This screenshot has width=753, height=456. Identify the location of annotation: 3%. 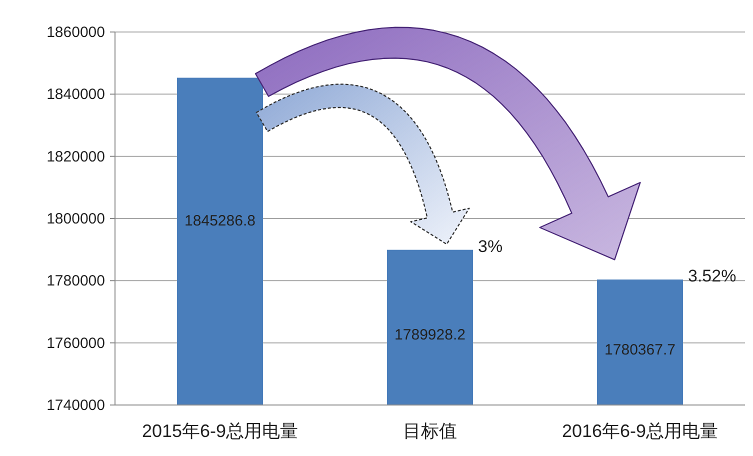
(490, 246).